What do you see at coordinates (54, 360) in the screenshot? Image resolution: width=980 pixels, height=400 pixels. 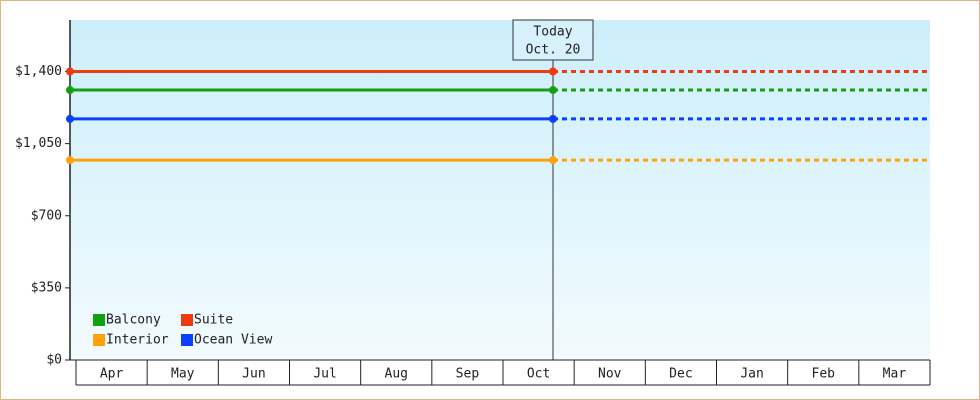 I see `y-tick-label: $0` at bounding box center [54, 360].